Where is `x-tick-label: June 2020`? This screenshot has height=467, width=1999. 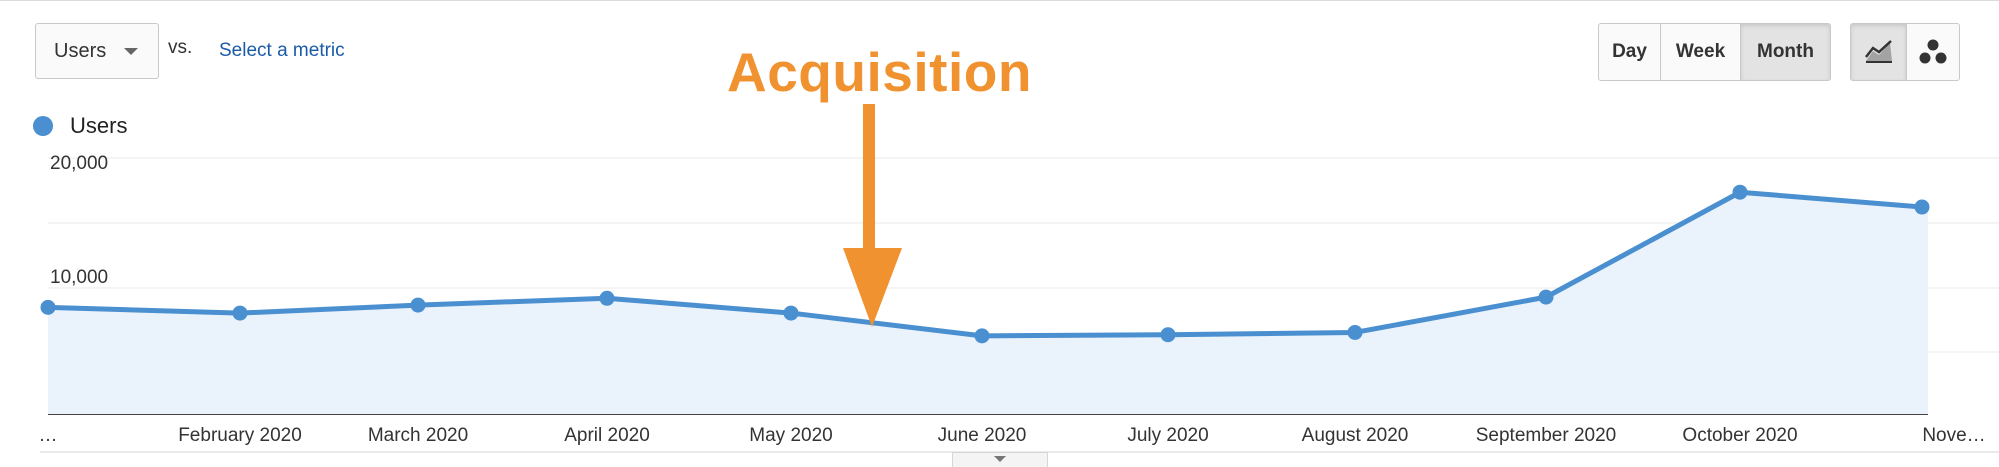
x-tick-label: June 2020 is located at coordinates (982, 435).